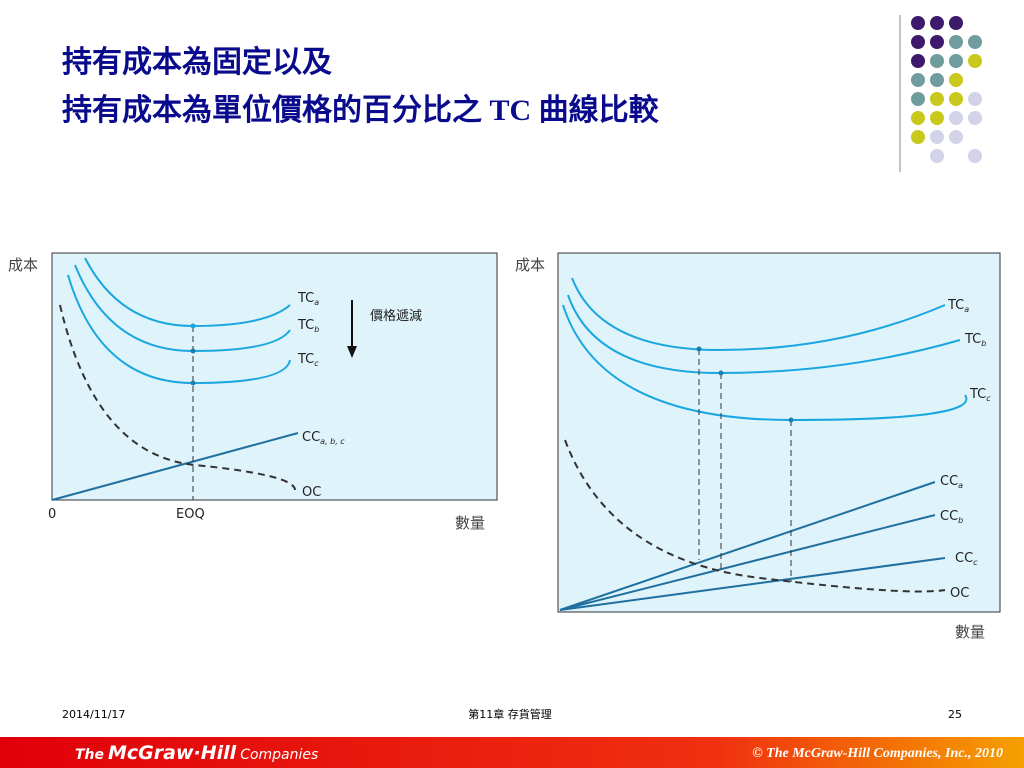 This screenshot has height=768, width=1024. Describe the element at coordinates (190, 514) in the screenshot. I see `eoq-label: EOQ` at that location.